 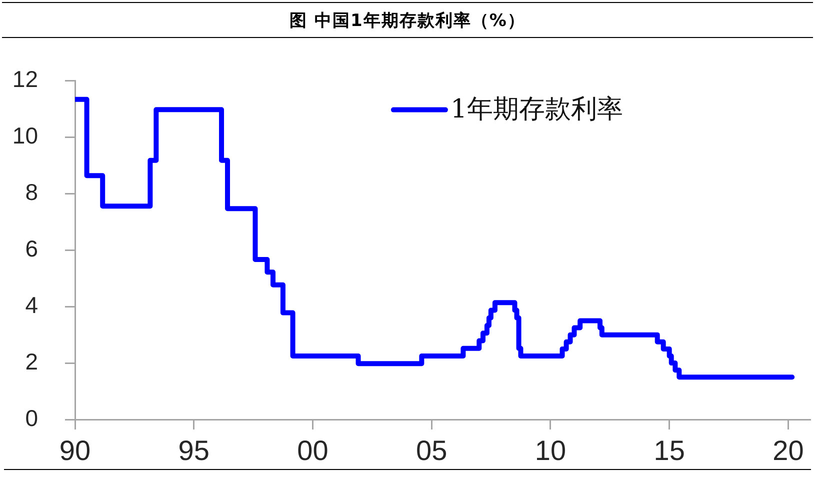 What do you see at coordinates (25, 79) in the screenshot?
I see `y-tick-label: 12` at bounding box center [25, 79].